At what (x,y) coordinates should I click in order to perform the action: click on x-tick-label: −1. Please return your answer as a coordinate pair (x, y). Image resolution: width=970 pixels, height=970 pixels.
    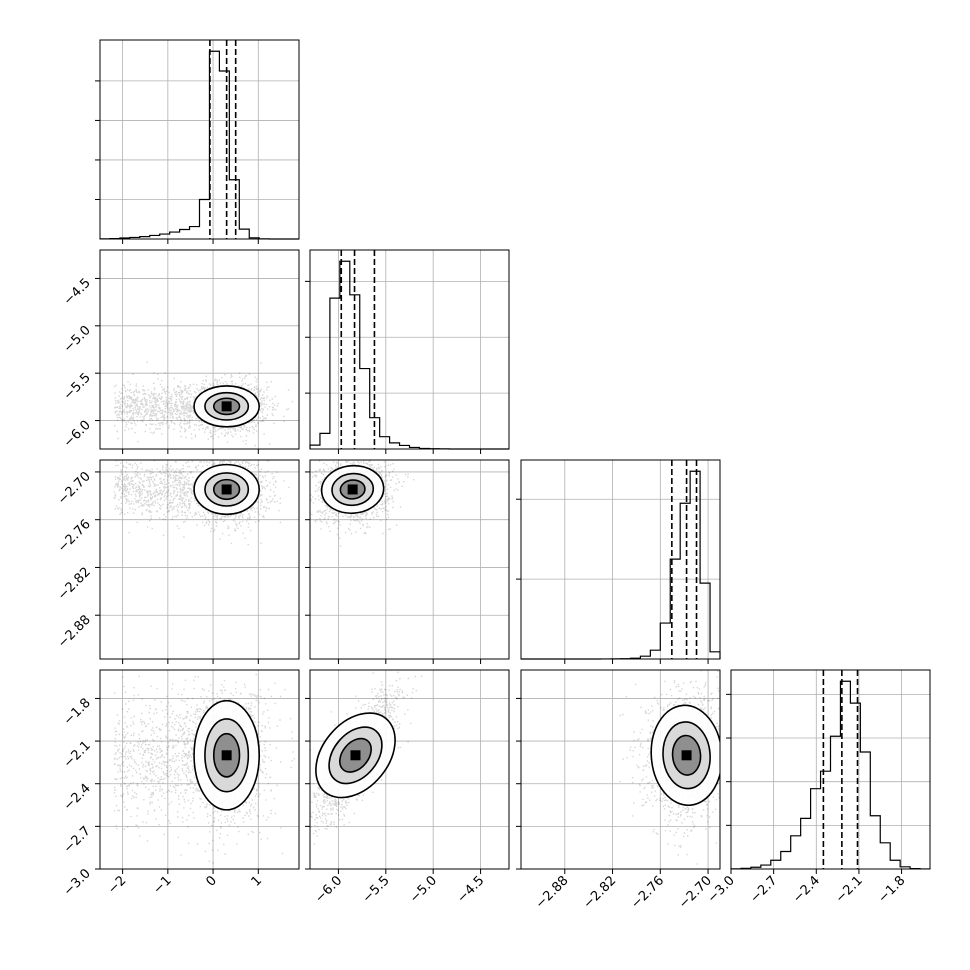
    Looking at the image, I should click on (163, 885).